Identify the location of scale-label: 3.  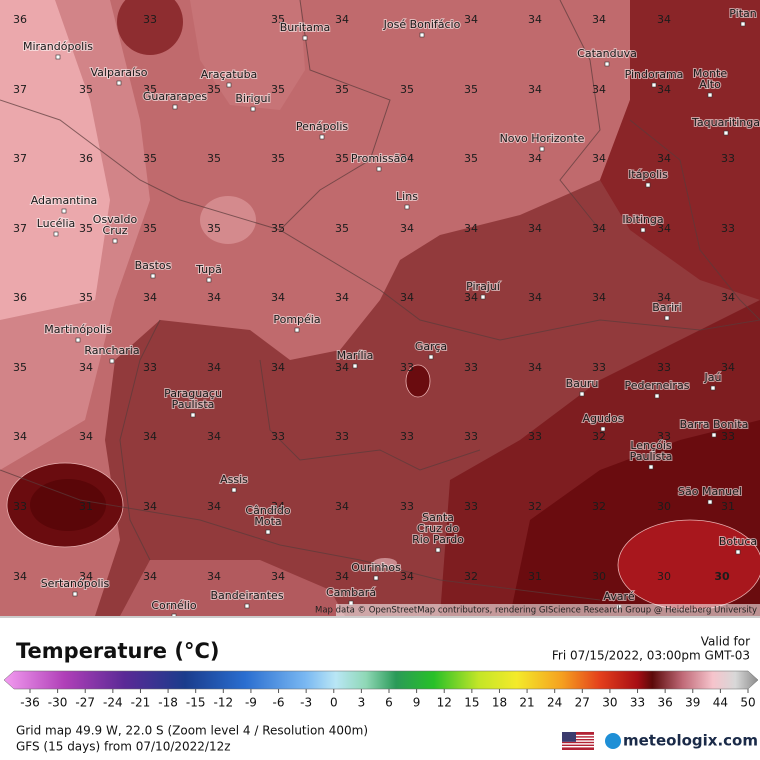
(362, 703).